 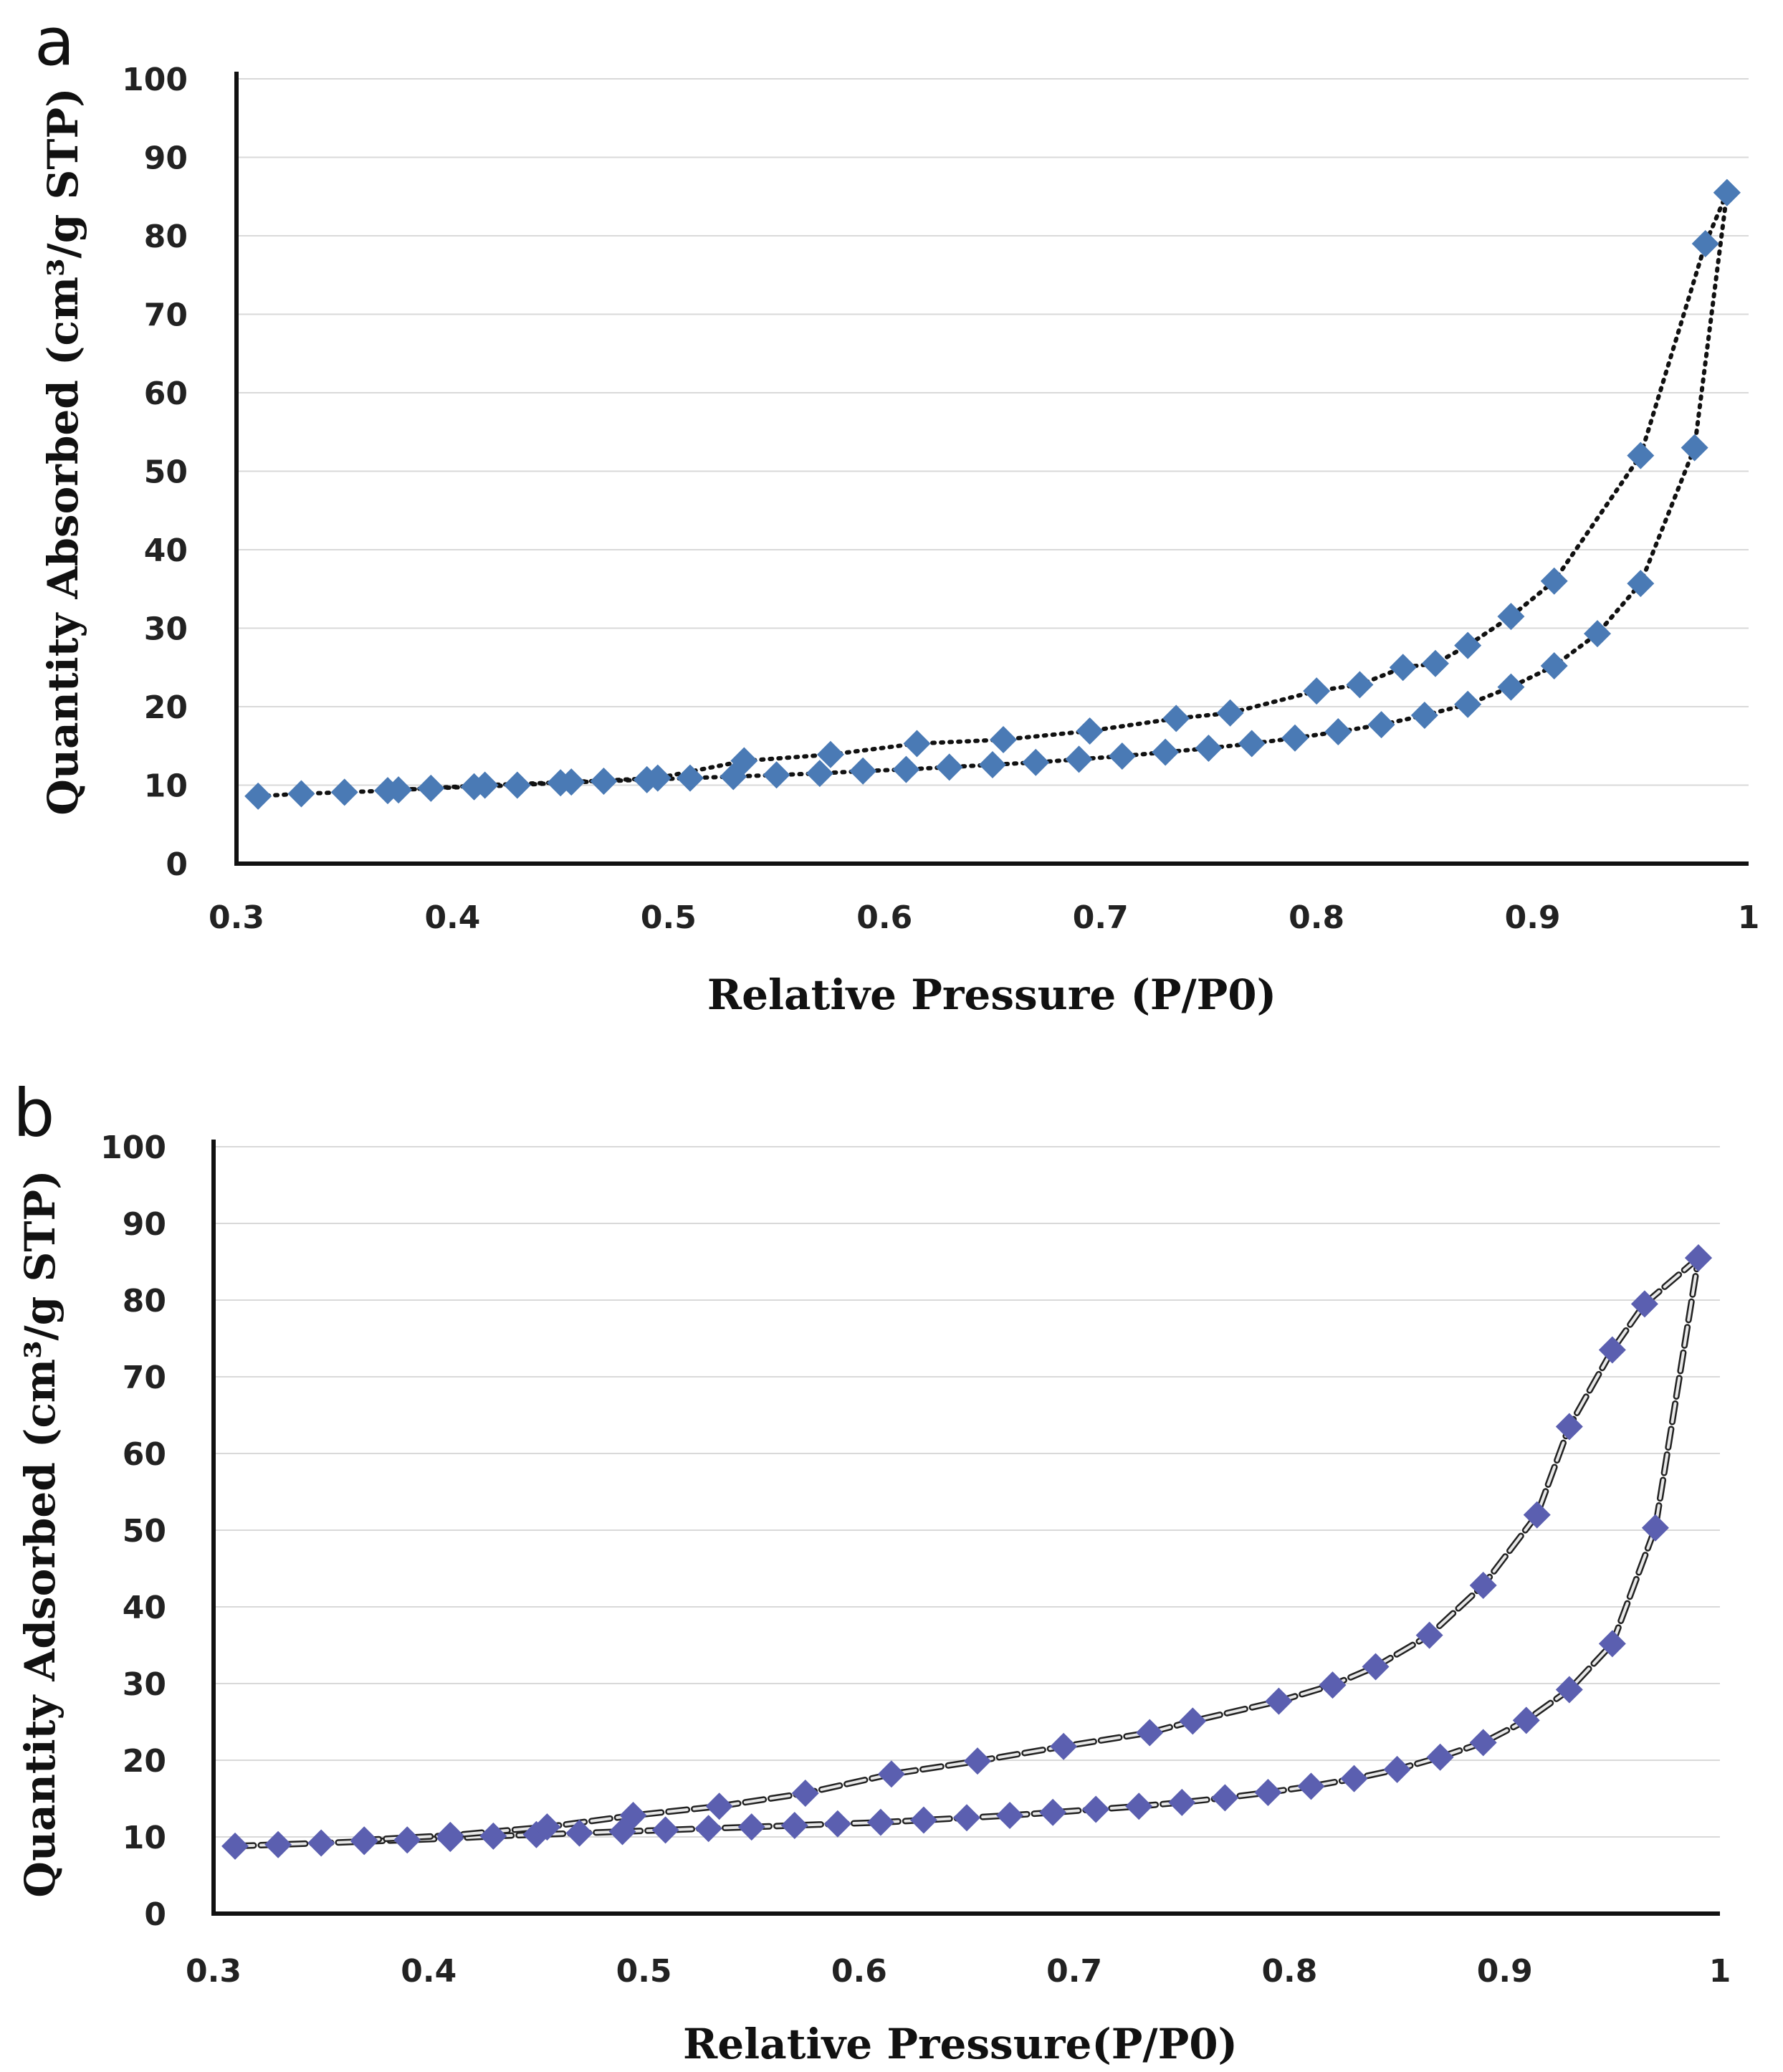 What do you see at coordinates (40, 1533) in the screenshot?
I see `y-axis-title-b: Quantity Adsorbed (cm³/g STP)` at bounding box center [40, 1533].